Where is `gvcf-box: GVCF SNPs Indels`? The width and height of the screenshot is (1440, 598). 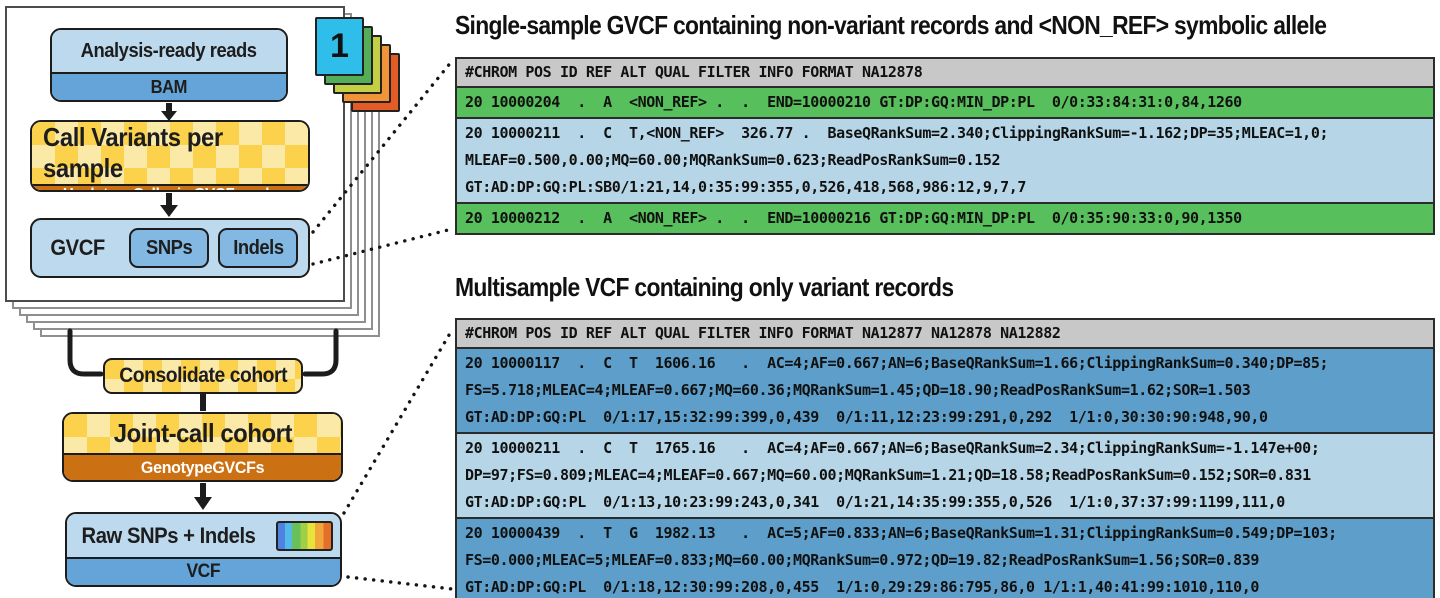 gvcf-box: GVCF SNPs Indels is located at coordinates (170, 248).